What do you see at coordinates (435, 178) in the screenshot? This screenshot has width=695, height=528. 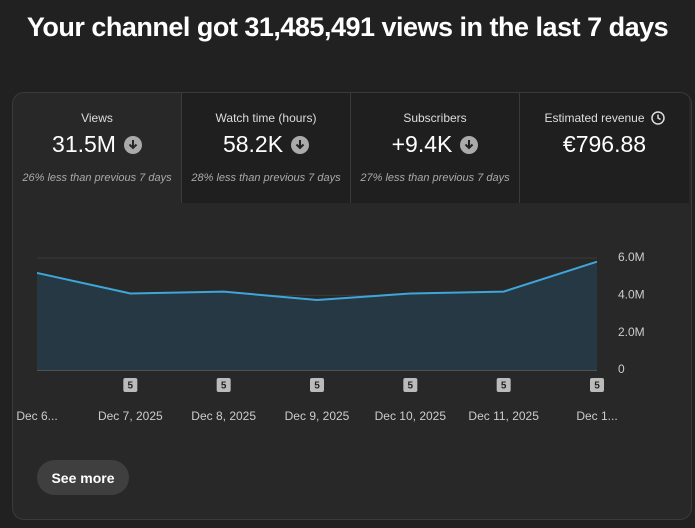 I see `metric-note: 27% less than previous 7 days` at bounding box center [435, 178].